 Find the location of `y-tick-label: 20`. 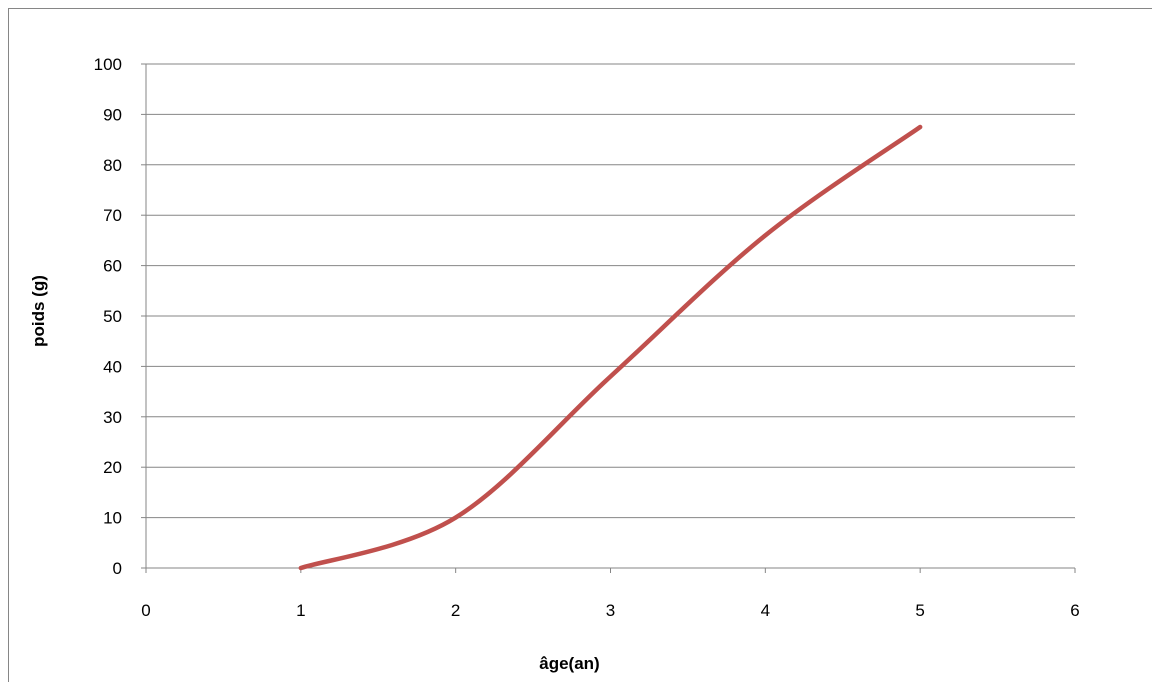

y-tick-label: 20 is located at coordinates (112, 467).